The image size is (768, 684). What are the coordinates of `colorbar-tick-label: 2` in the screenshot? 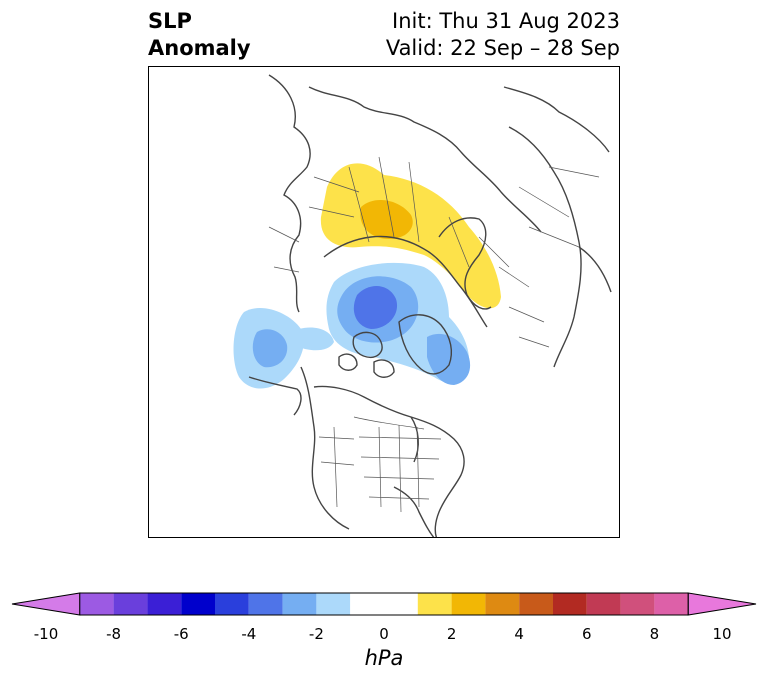 It's located at (451, 634).